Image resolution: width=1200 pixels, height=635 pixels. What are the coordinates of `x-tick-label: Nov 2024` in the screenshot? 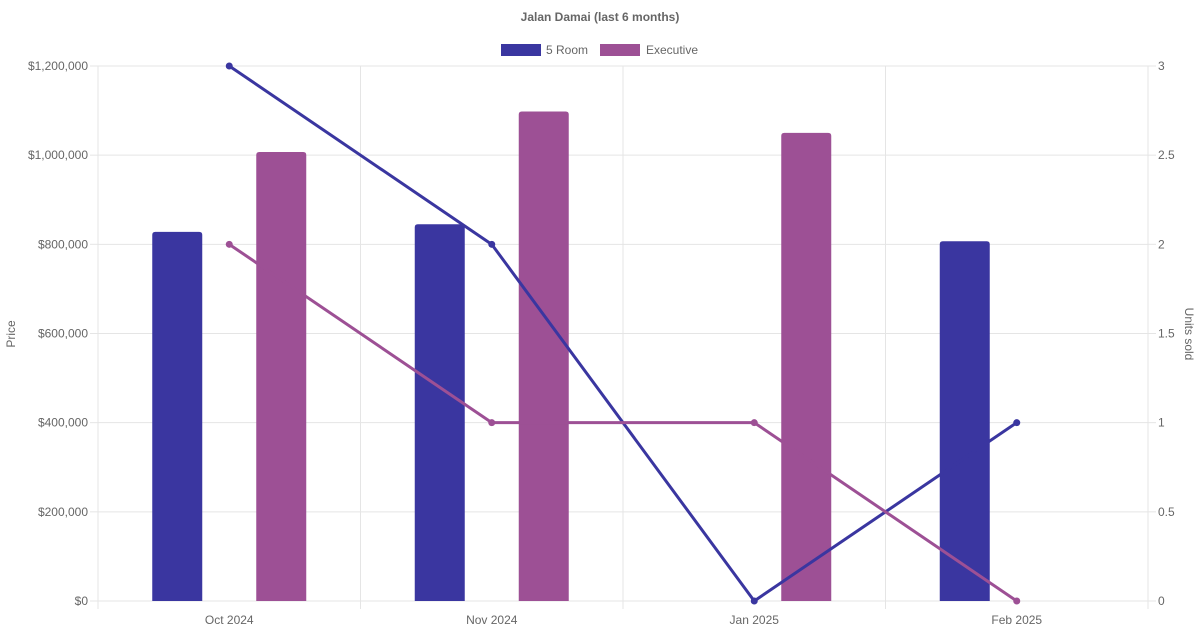 It's located at (492, 620).